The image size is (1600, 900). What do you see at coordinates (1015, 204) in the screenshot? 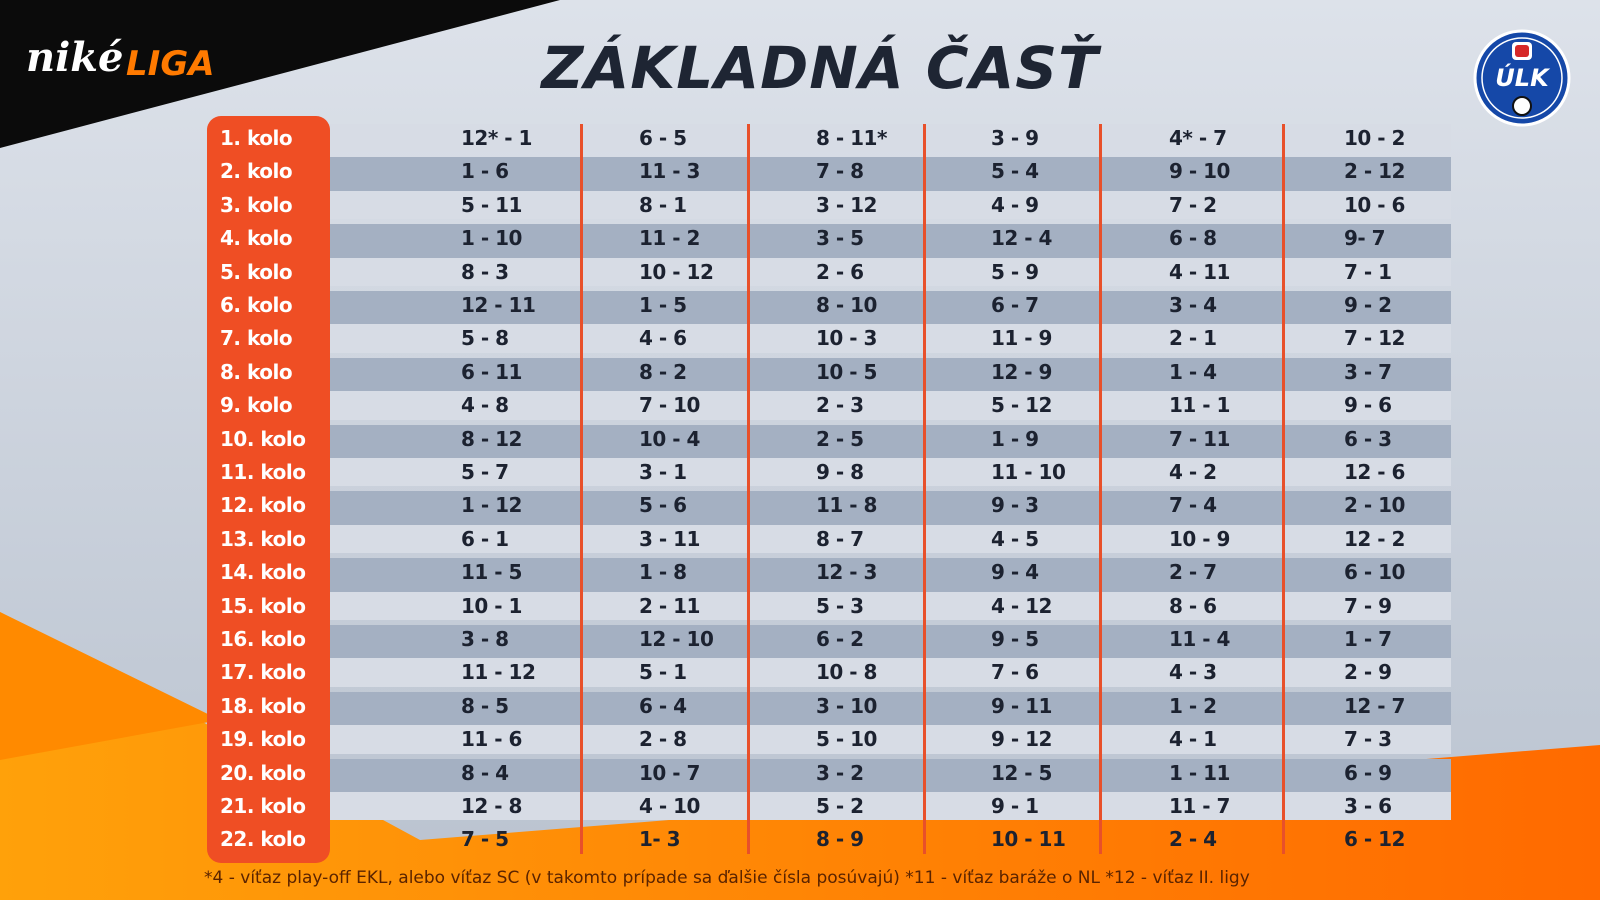
I see `match: 4 - 9` at bounding box center [1015, 204].